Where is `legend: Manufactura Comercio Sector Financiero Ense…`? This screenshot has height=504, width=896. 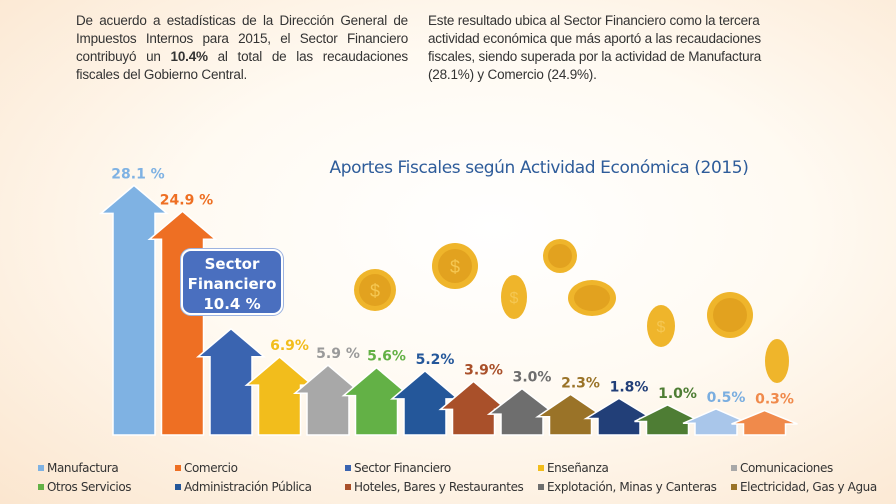 legend: Manufactura Comercio Sector Financiero Ense… is located at coordinates (467, 477).